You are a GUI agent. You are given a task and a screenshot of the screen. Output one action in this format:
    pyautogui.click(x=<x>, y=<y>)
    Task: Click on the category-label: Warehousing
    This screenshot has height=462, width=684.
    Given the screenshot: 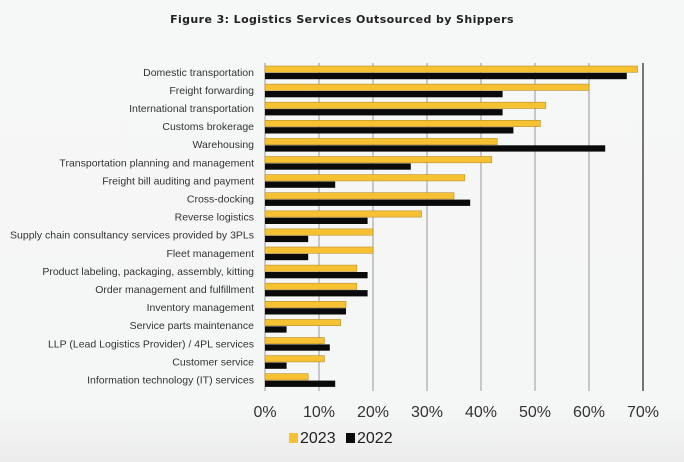 What is the action you would take?
    pyautogui.click(x=224, y=145)
    